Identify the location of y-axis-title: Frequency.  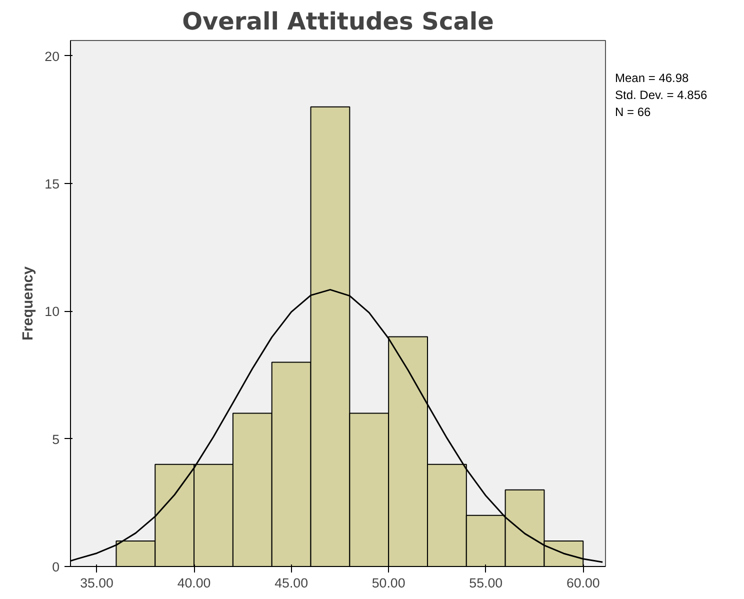
(28, 303).